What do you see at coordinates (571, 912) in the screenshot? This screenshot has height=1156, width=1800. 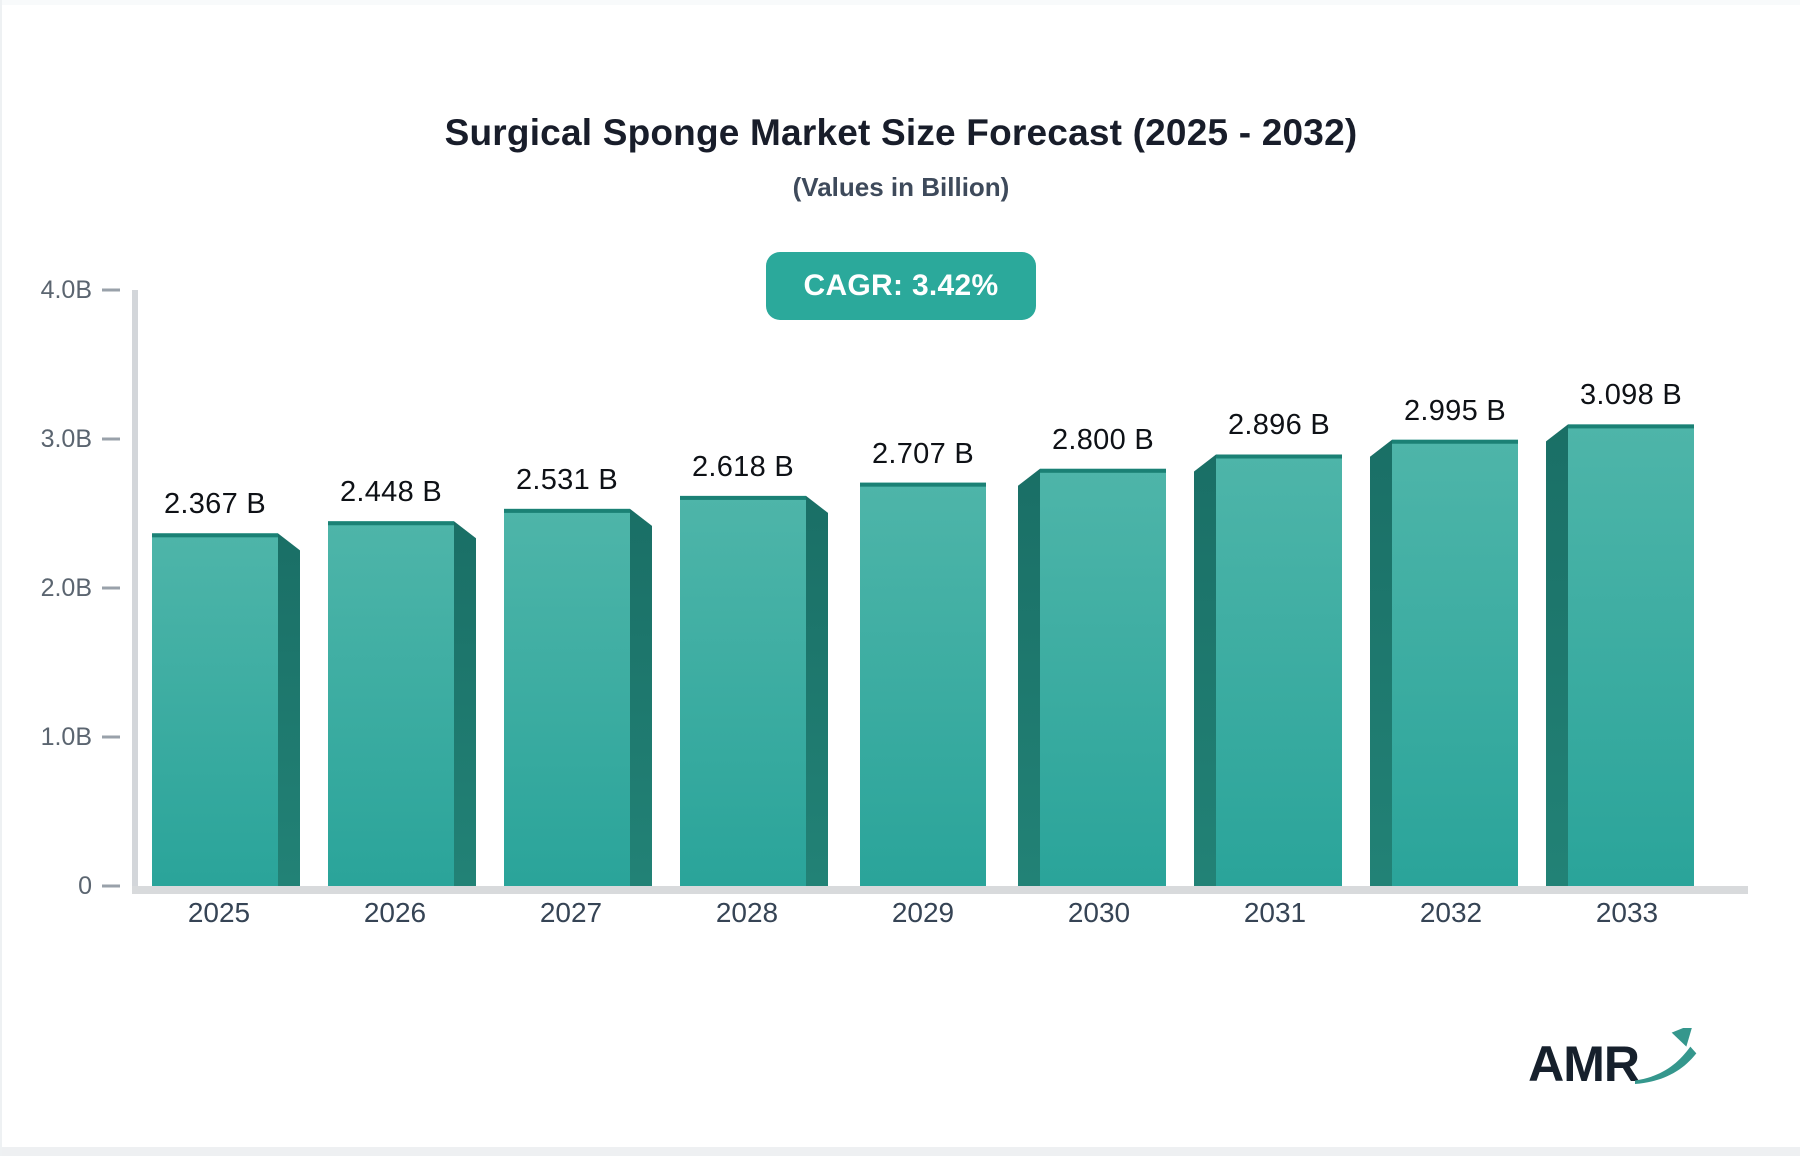 I see `x-axis-label: 2027` at bounding box center [571, 912].